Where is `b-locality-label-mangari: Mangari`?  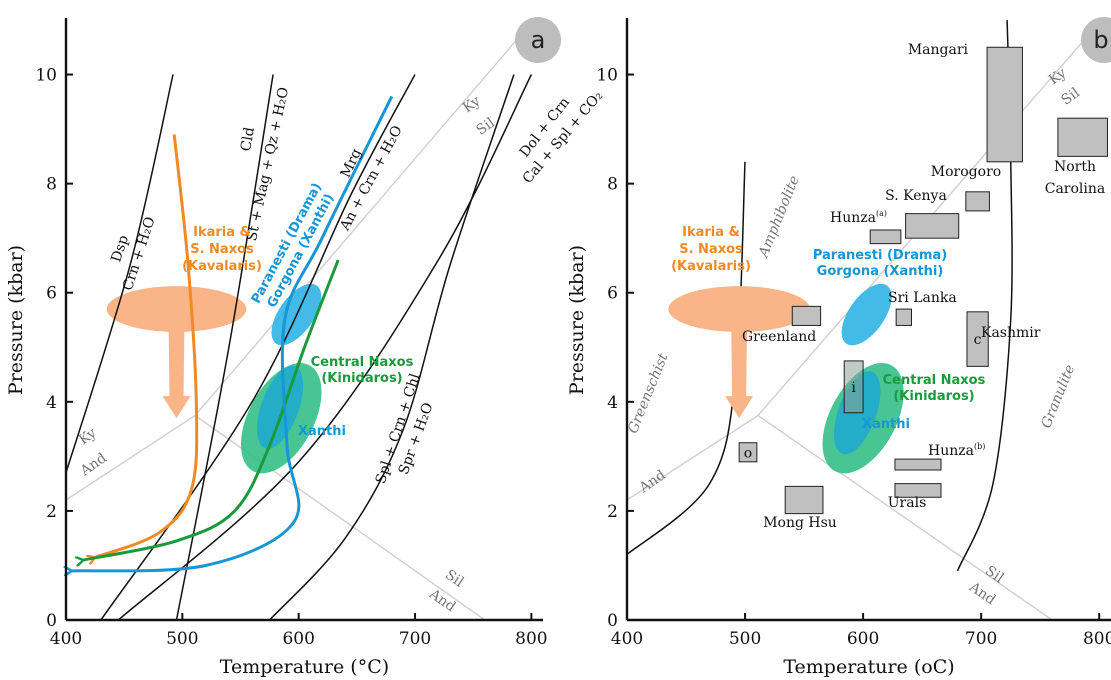 b-locality-label-mangari: Mangari is located at coordinates (938, 50).